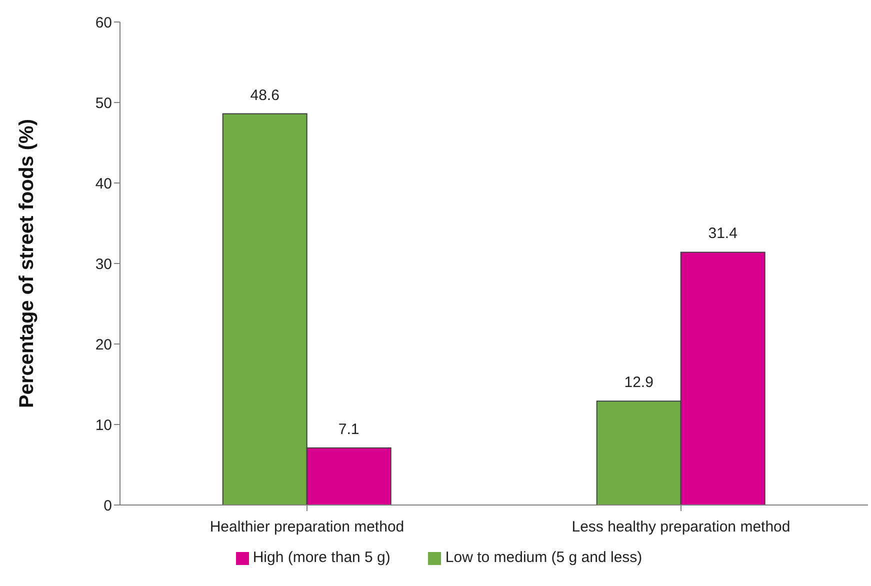 The image size is (871, 586). Describe the element at coordinates (681, 527) in the screenshot. I see `x-tick-label: Less healthy preparation method` at that location.